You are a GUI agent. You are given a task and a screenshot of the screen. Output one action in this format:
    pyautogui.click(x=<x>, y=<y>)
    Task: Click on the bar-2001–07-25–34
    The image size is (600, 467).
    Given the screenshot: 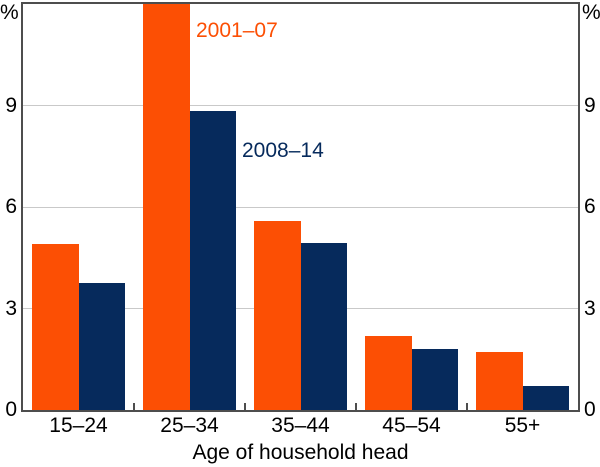 What is the action you would take?
    pyautogui.click(x=166, y=207)
    